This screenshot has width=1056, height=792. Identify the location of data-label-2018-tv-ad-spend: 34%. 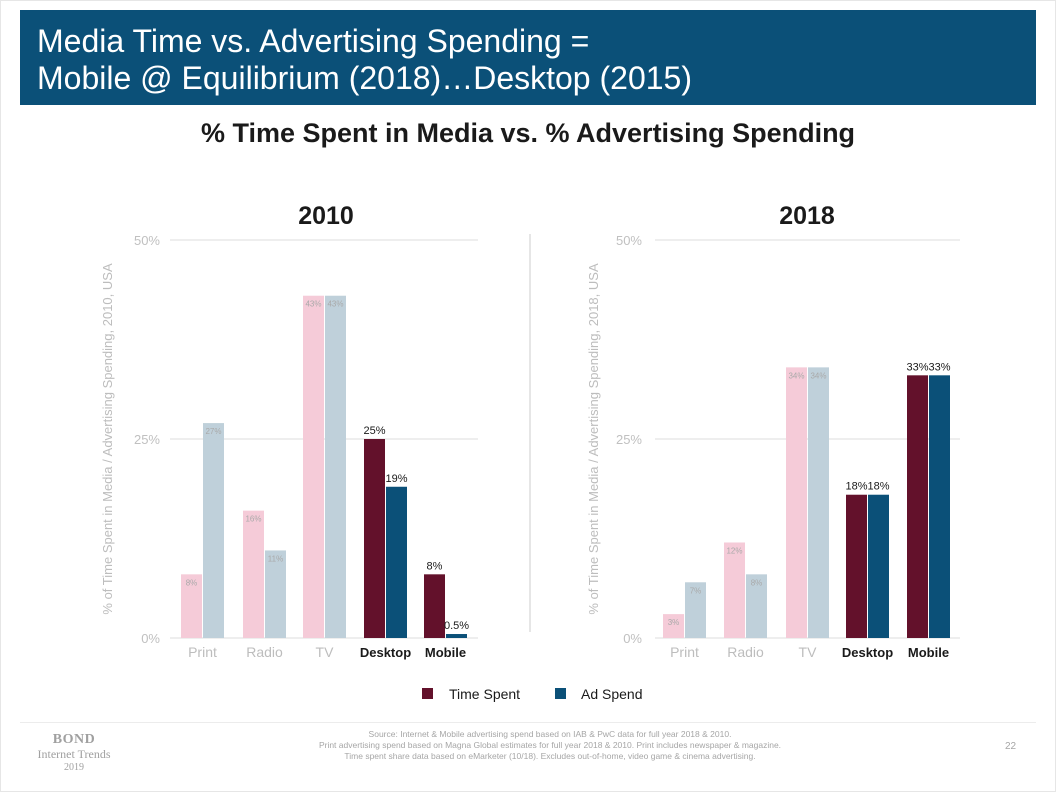
(818, 375).